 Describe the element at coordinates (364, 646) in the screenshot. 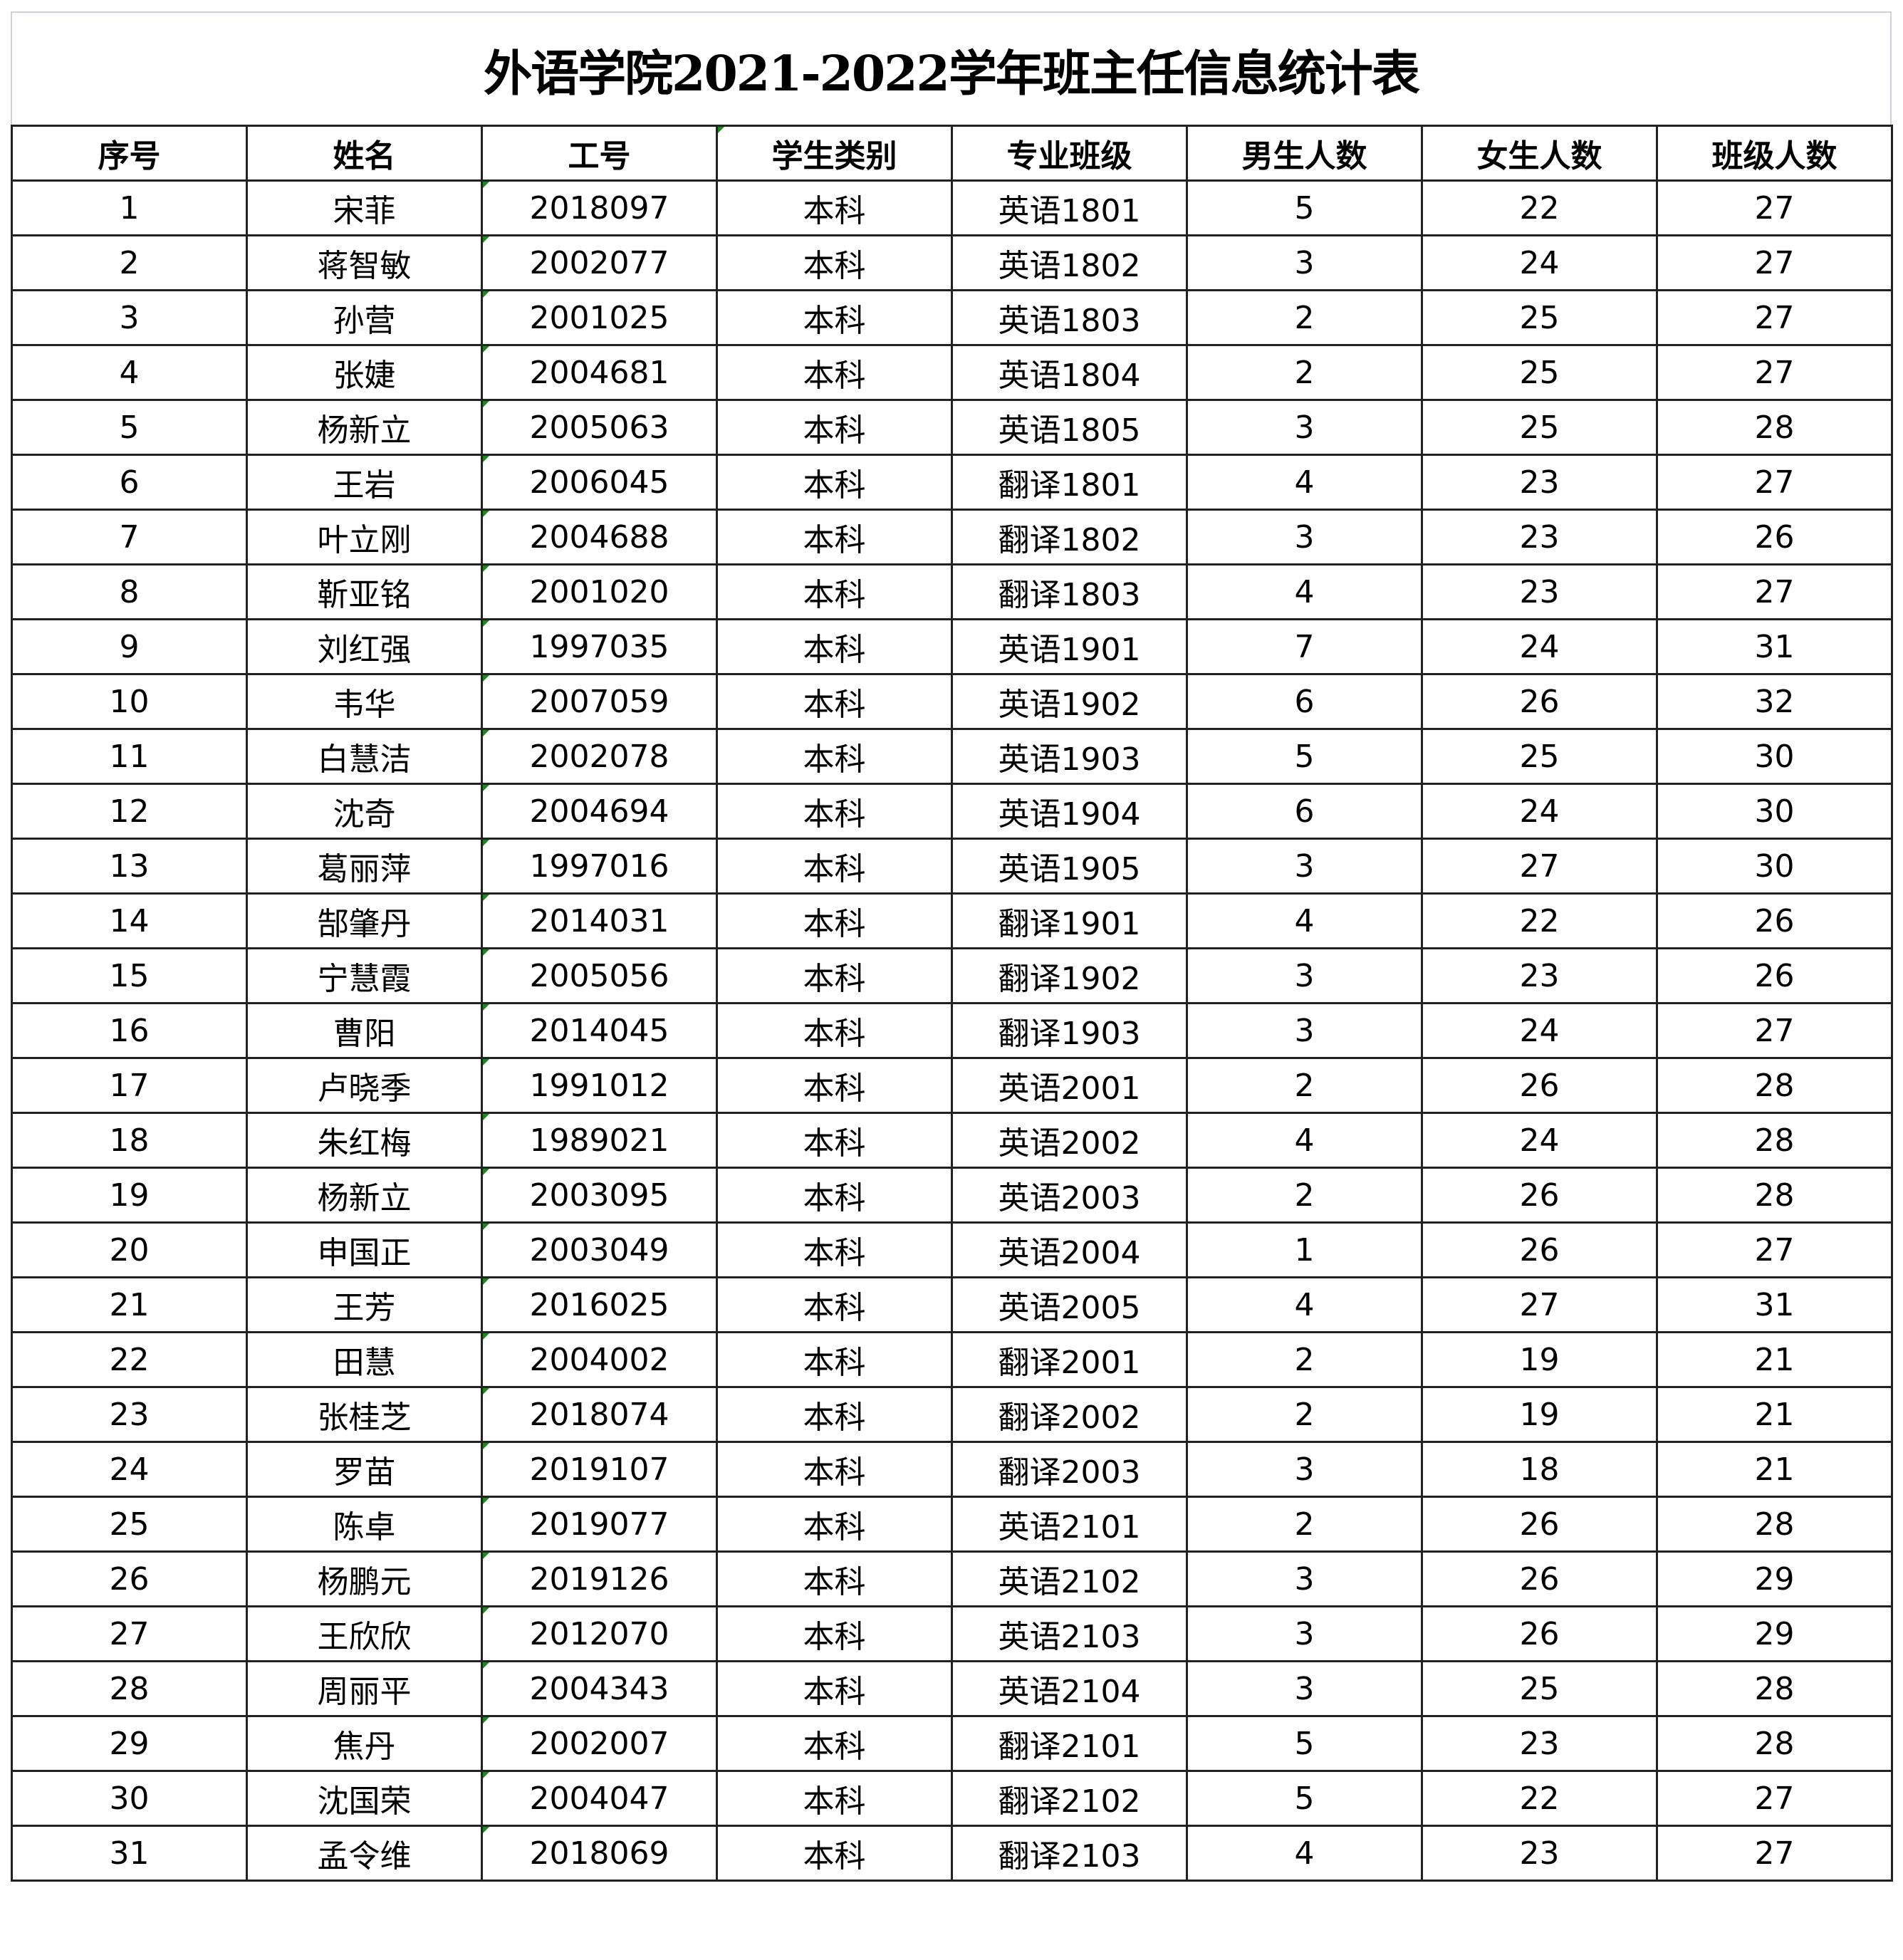

I see `cell-name: 刘红强` at that location.